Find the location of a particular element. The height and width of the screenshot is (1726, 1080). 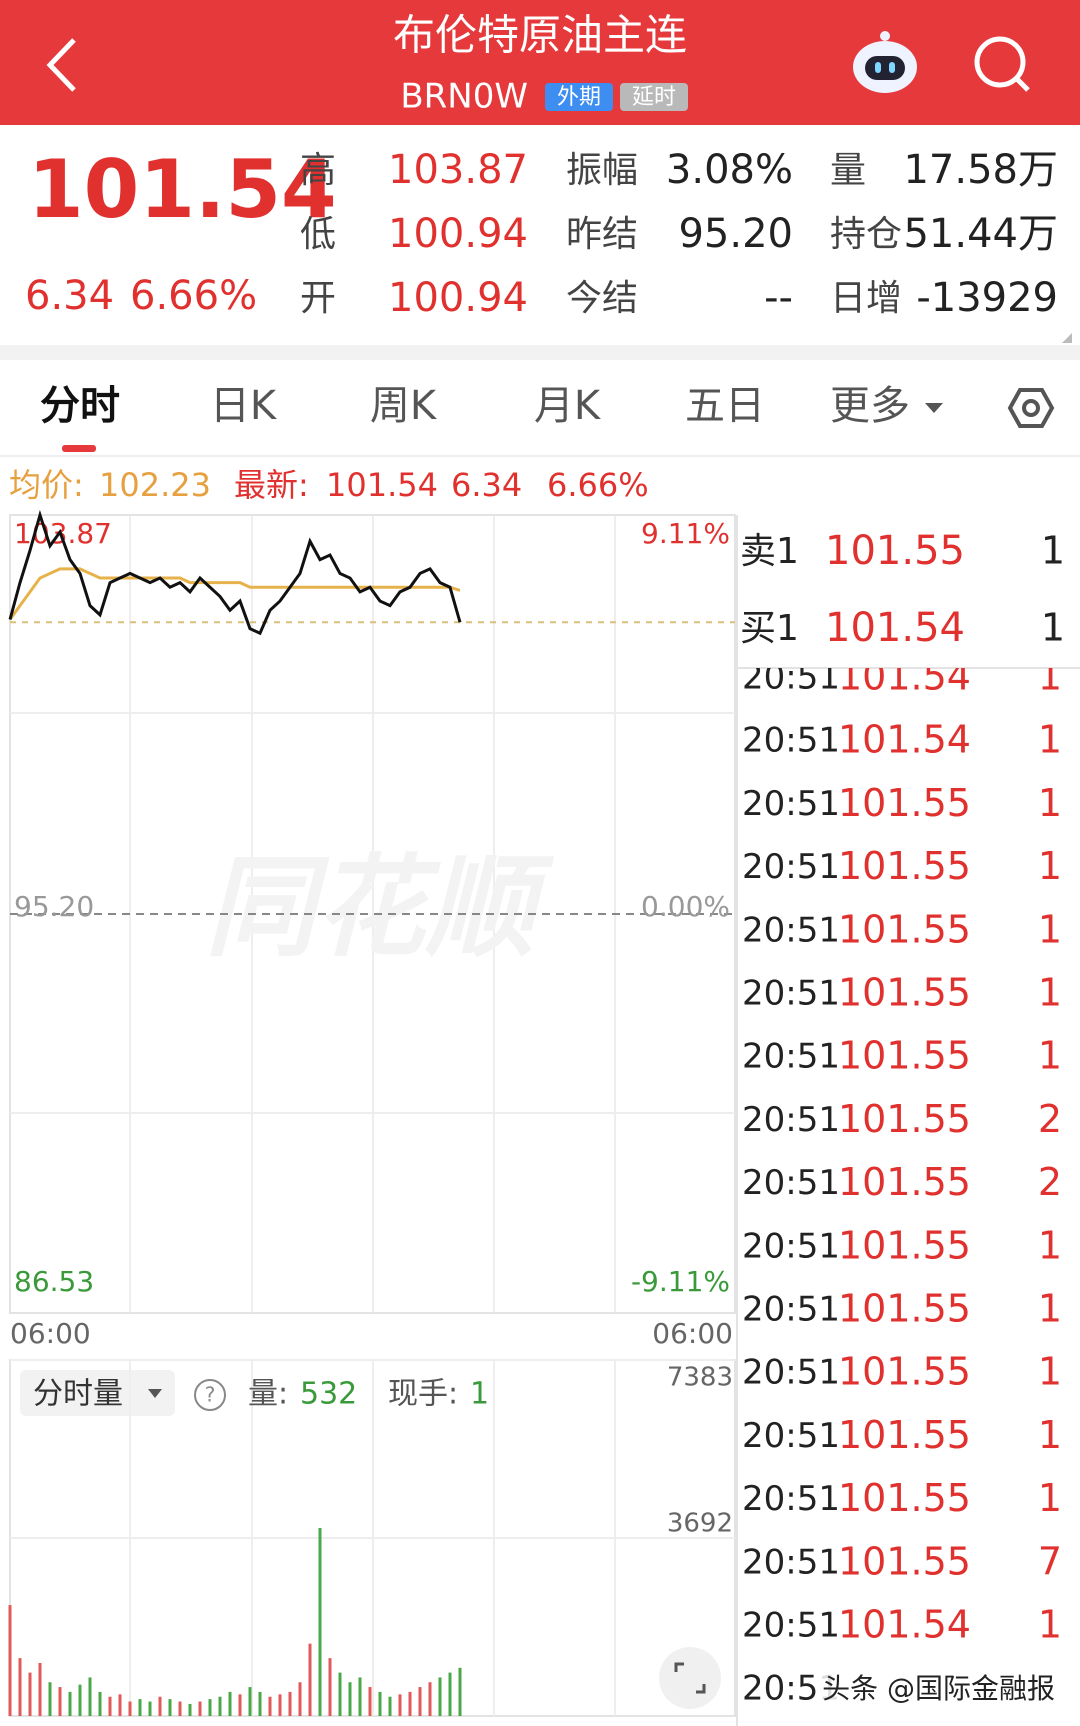

badge-bg is located at coordinates (579, 97).